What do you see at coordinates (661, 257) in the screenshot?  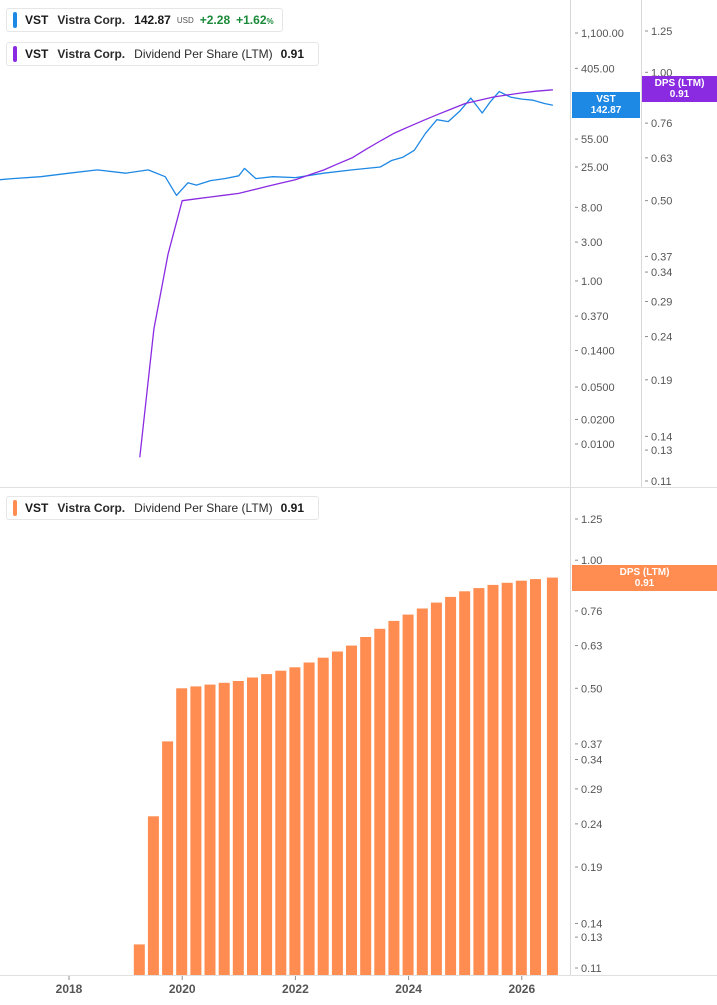 I see `dps-top-axis-tick-label: 0.37` at bounding box center [661, 257].